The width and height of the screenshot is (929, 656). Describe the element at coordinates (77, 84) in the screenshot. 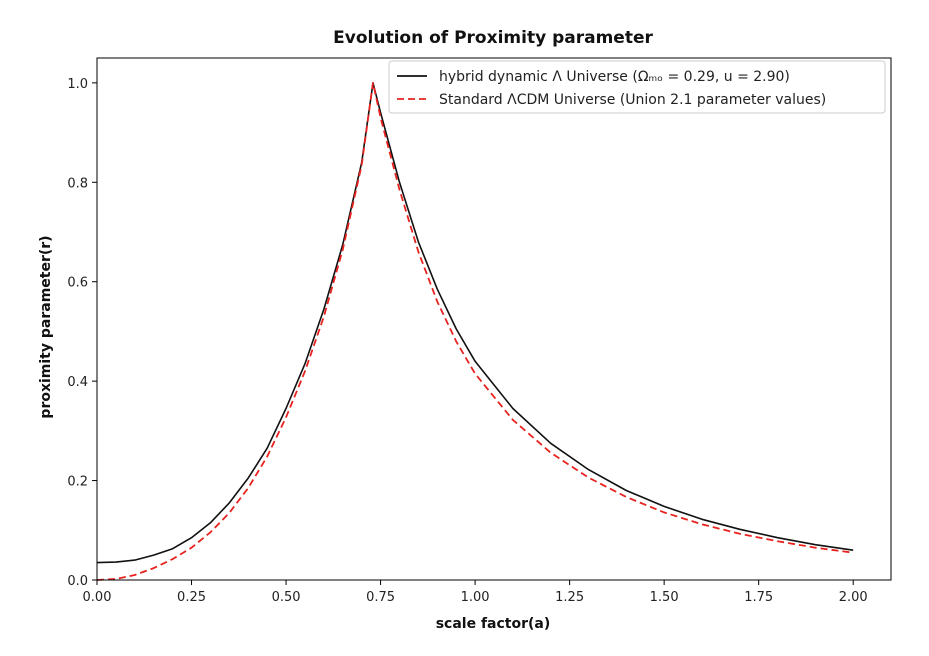

I see `y-tick-label: 1.0` at that location.